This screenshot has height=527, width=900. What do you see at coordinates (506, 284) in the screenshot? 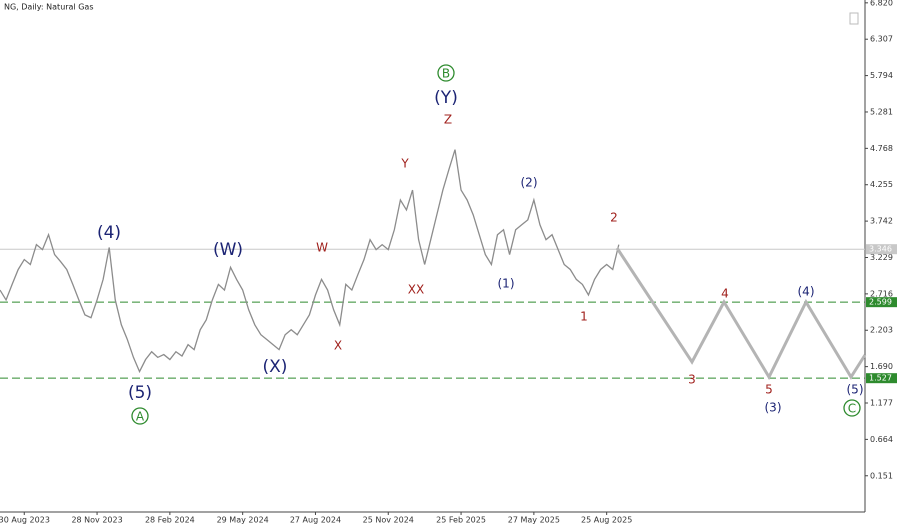
I see `wave-label: (1)` at bounding box center [506, 284].